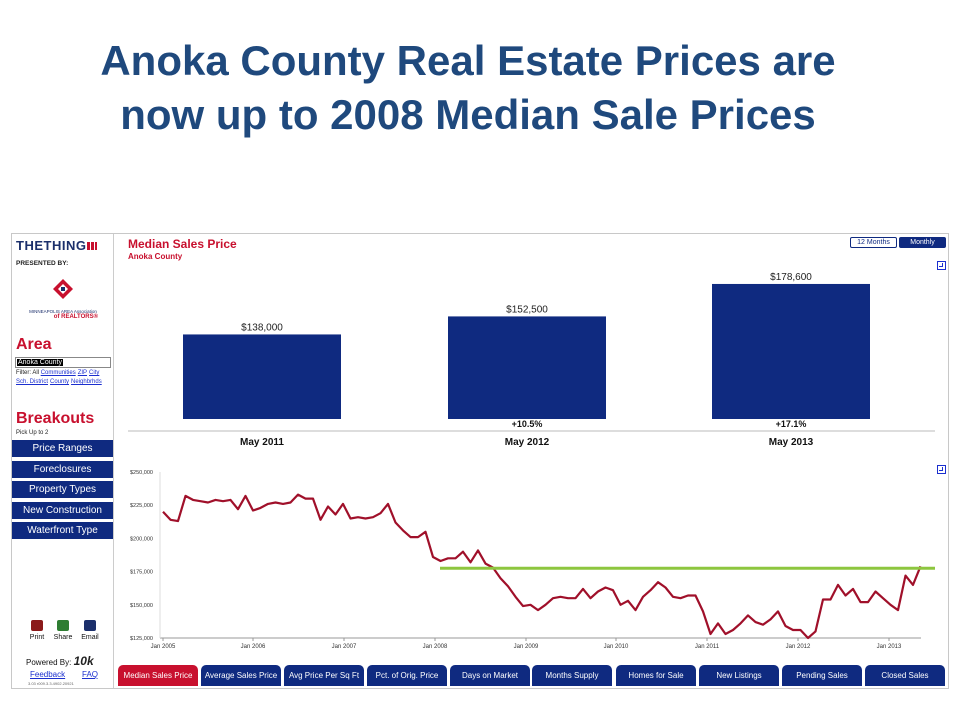  Describe the element at coordinates (32, 382) in the screenshot. I see `filter-link-school-district: Sch. District` at that location.